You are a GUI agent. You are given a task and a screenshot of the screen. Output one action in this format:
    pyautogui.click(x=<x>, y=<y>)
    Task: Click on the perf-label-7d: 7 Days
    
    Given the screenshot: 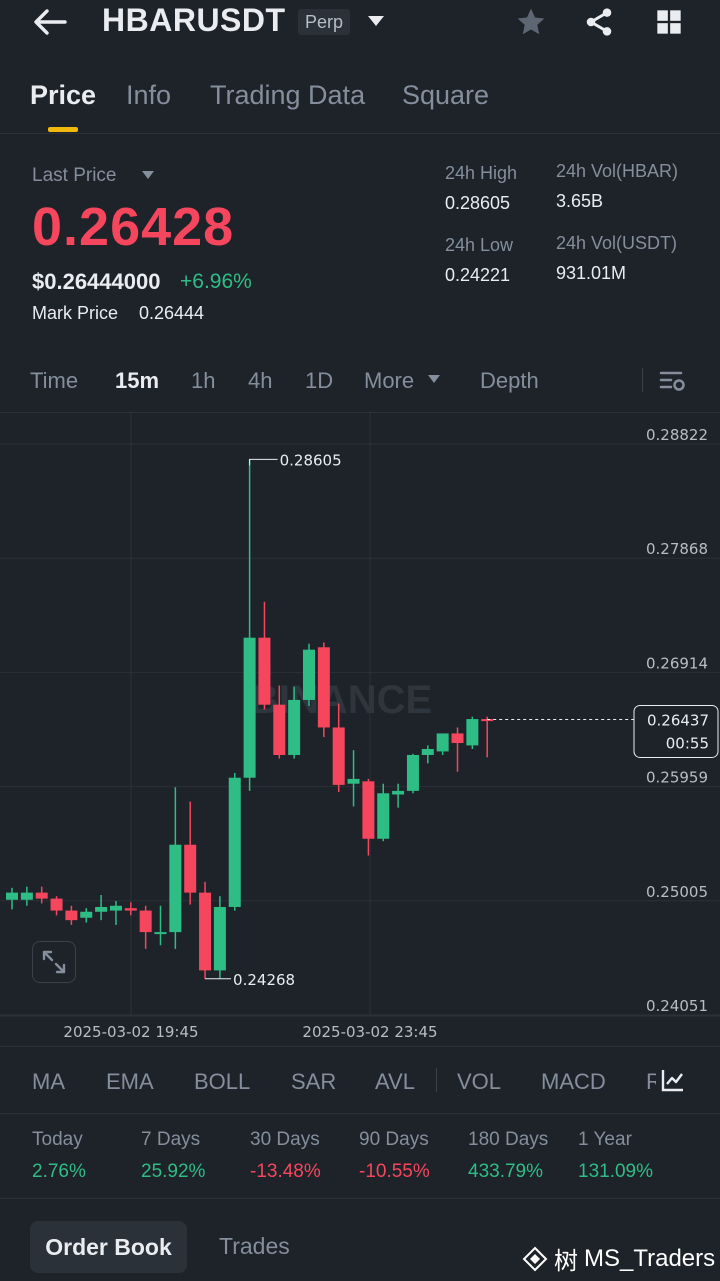 What is the action you would take?
    pyautogui.click(x=171, y=1139)
    